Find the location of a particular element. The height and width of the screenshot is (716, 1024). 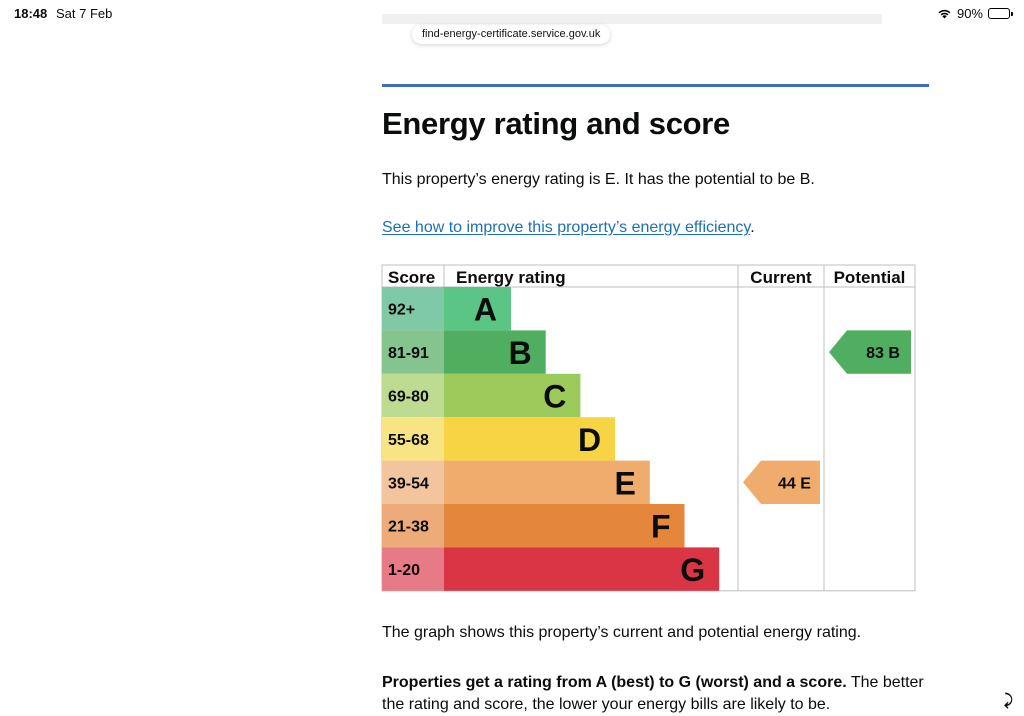

score-cell-b is located at coordinates (413, 352).